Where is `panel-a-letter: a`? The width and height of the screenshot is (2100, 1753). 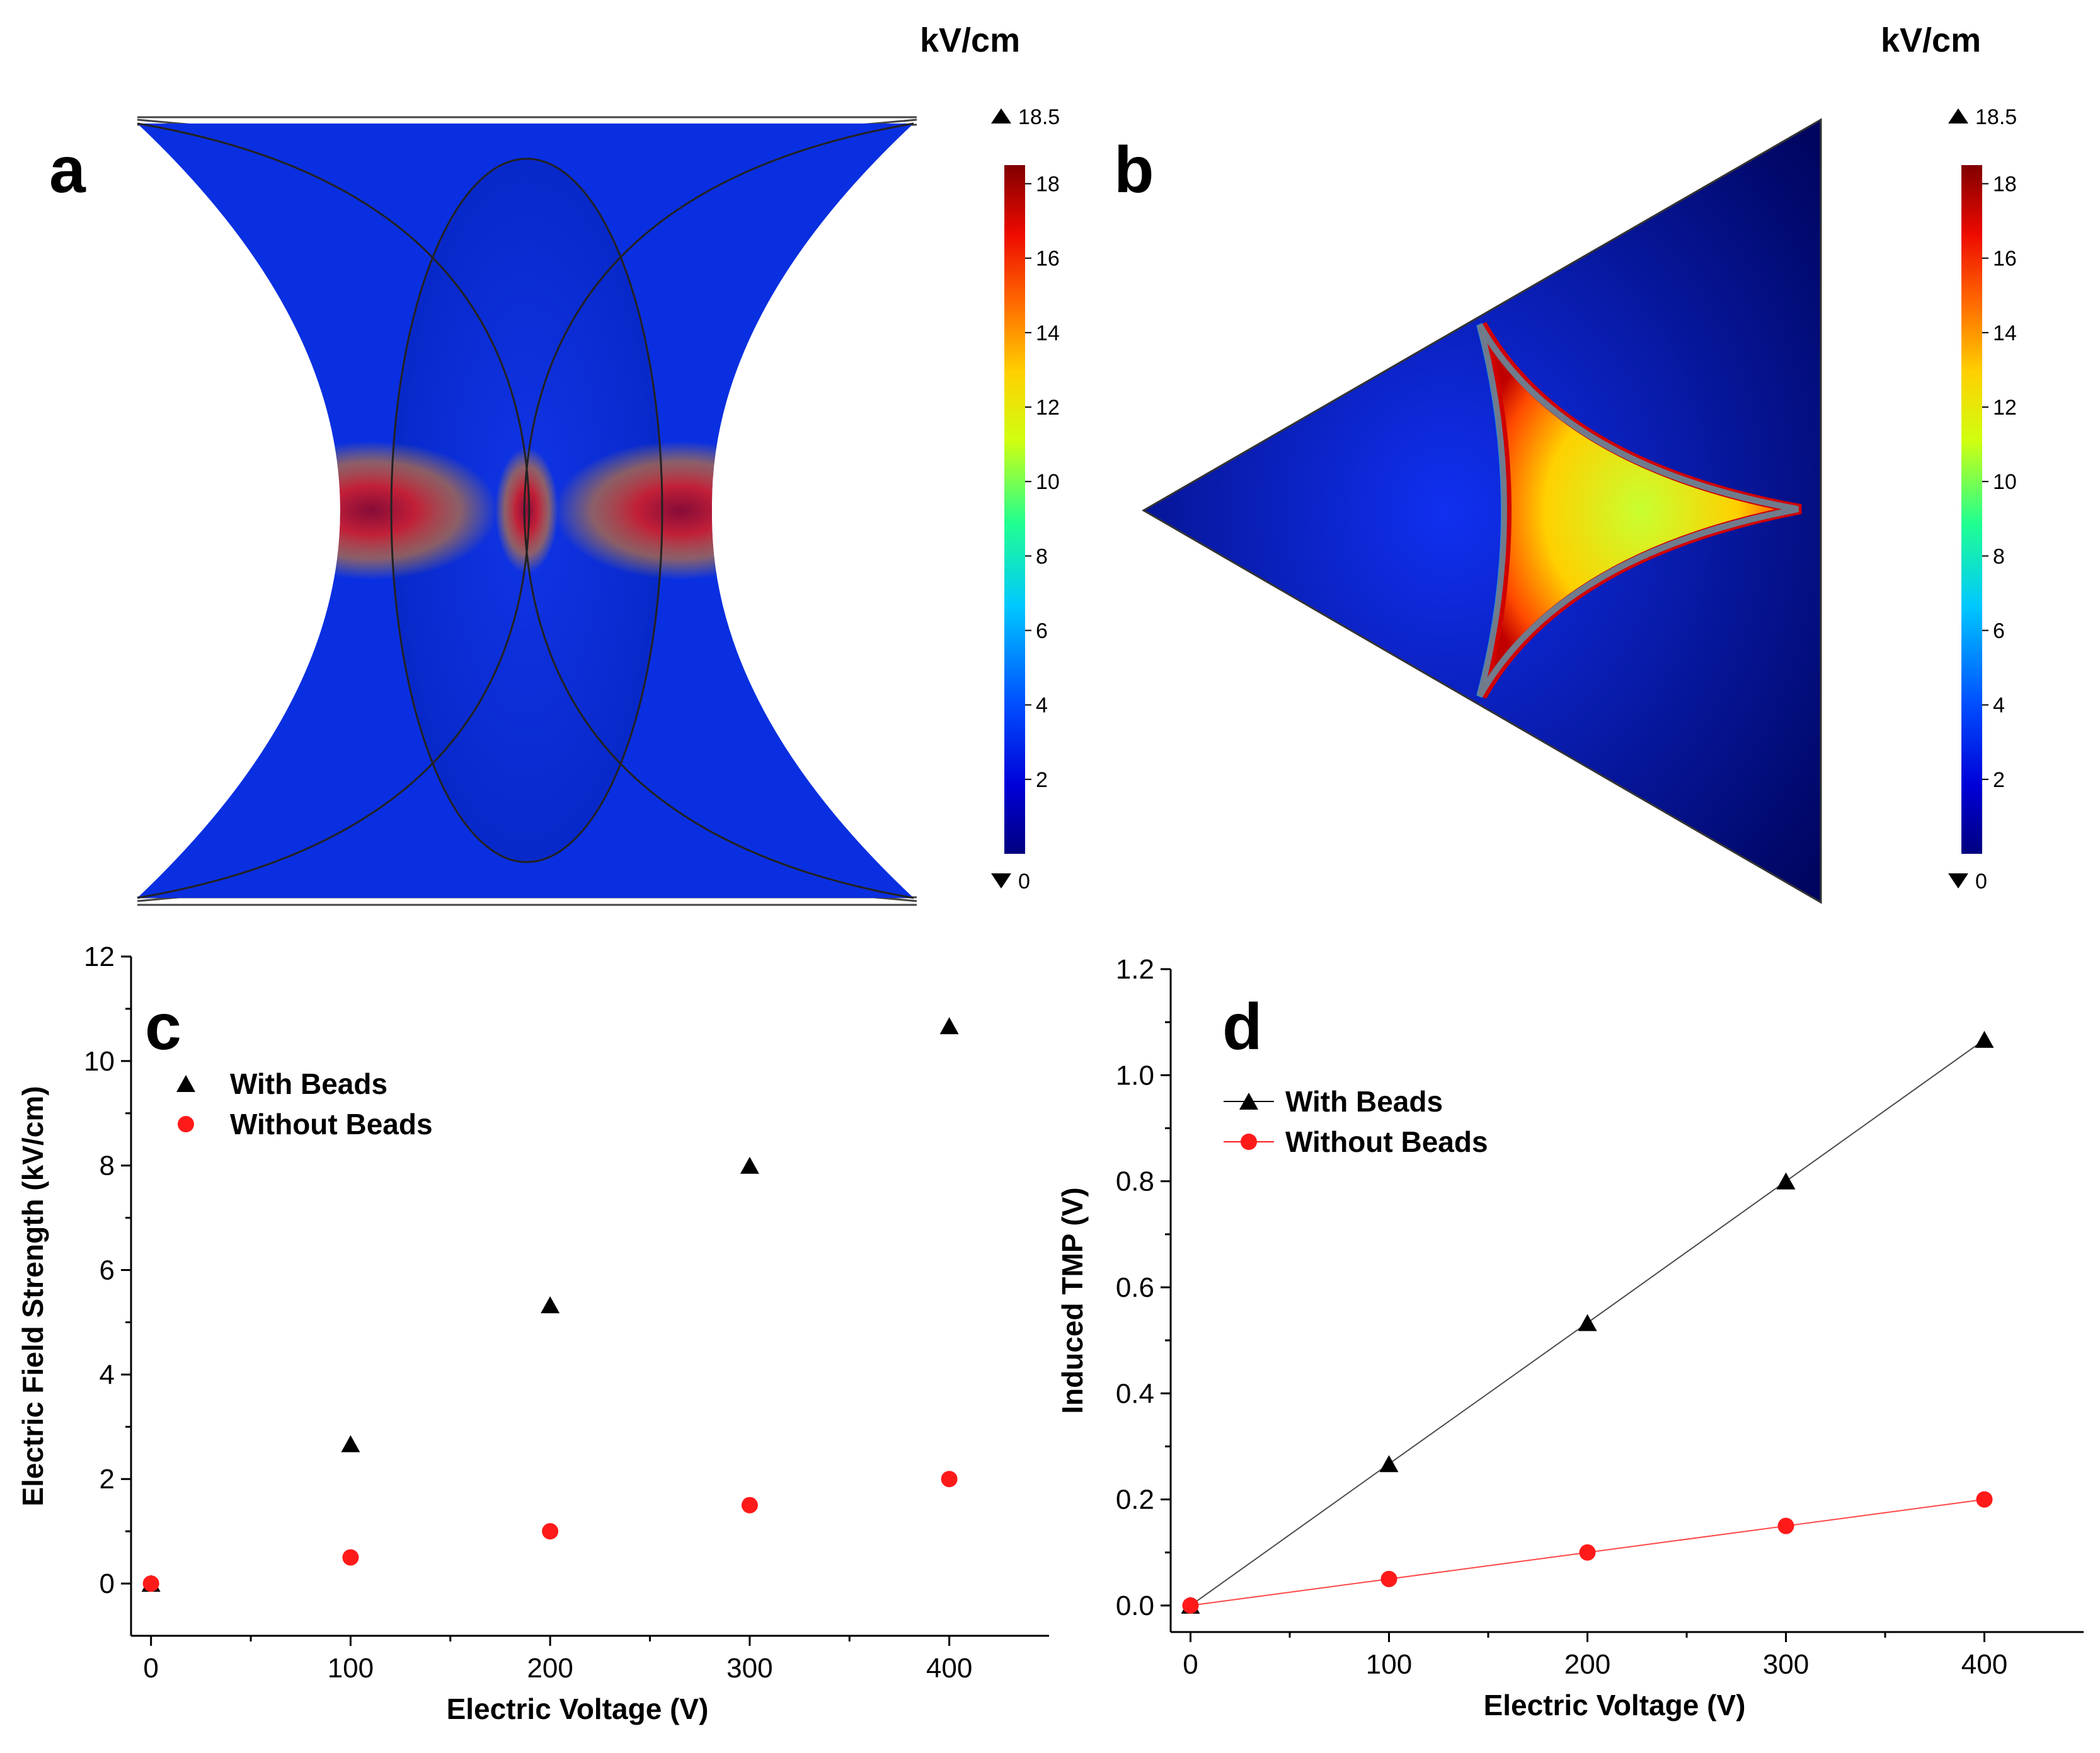 panel-a-letter: a is located at coordinates (67, 170).